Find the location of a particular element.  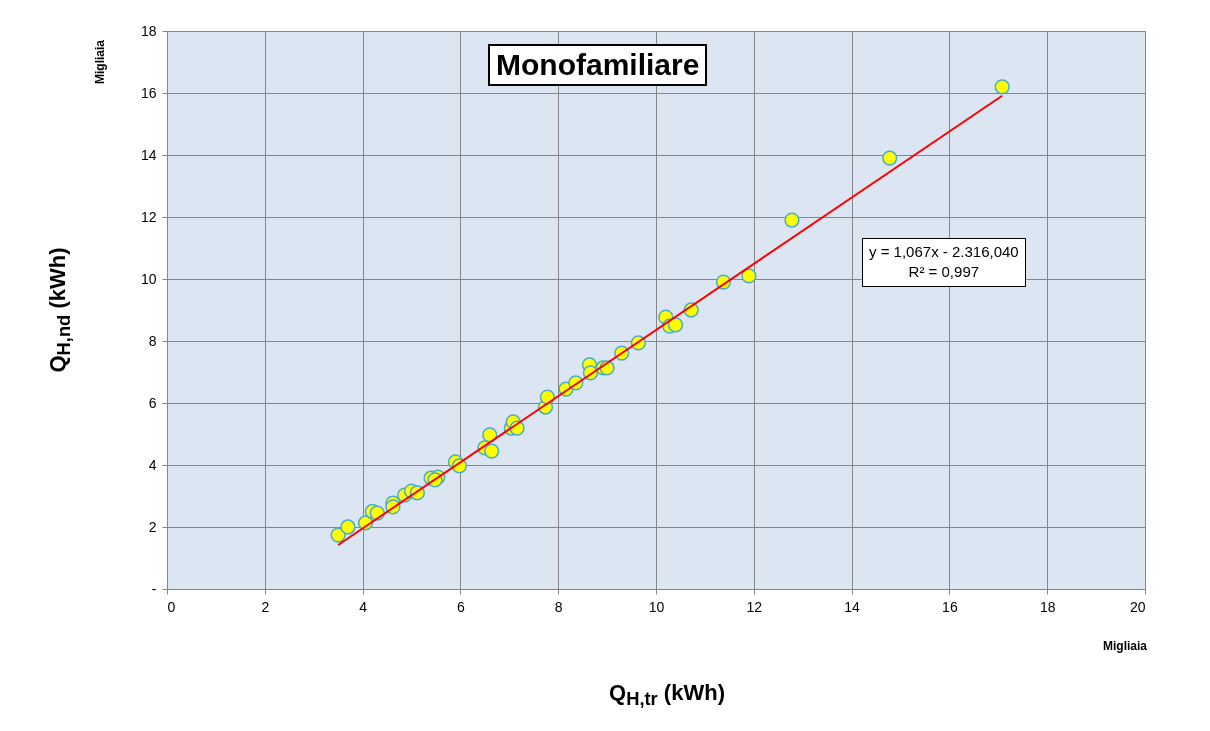

x-tick-label: 16 is located at coordinates (950, 606).